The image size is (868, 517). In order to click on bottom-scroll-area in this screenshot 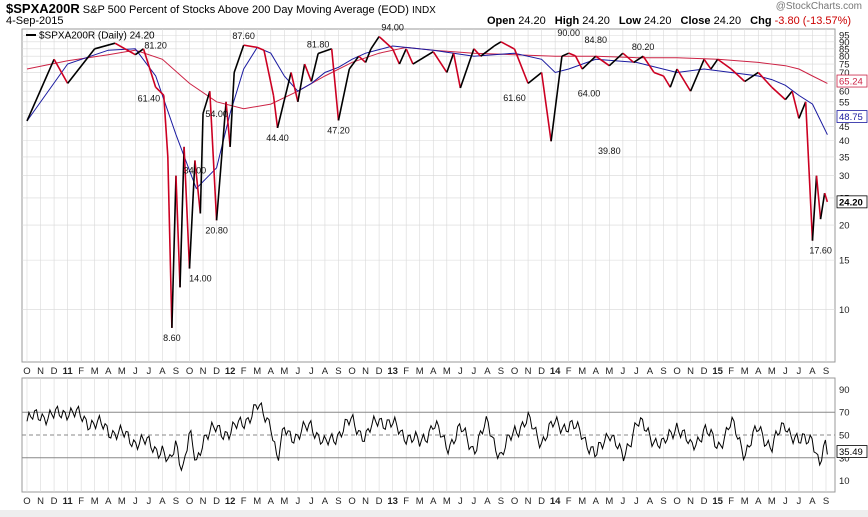, I will do `click(434, 513)`.